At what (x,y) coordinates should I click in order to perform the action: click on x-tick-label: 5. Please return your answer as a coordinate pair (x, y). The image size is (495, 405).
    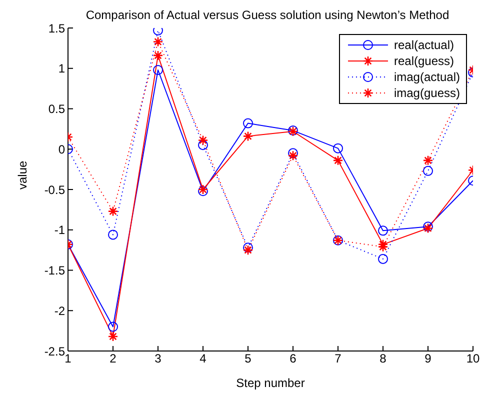
    Looking at the image, I should click on (248, 359).